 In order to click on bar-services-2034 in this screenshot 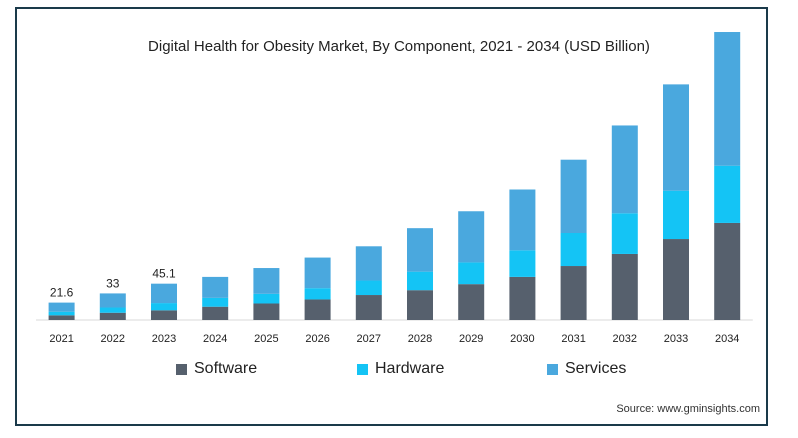, I will do `click(727, 99)`.